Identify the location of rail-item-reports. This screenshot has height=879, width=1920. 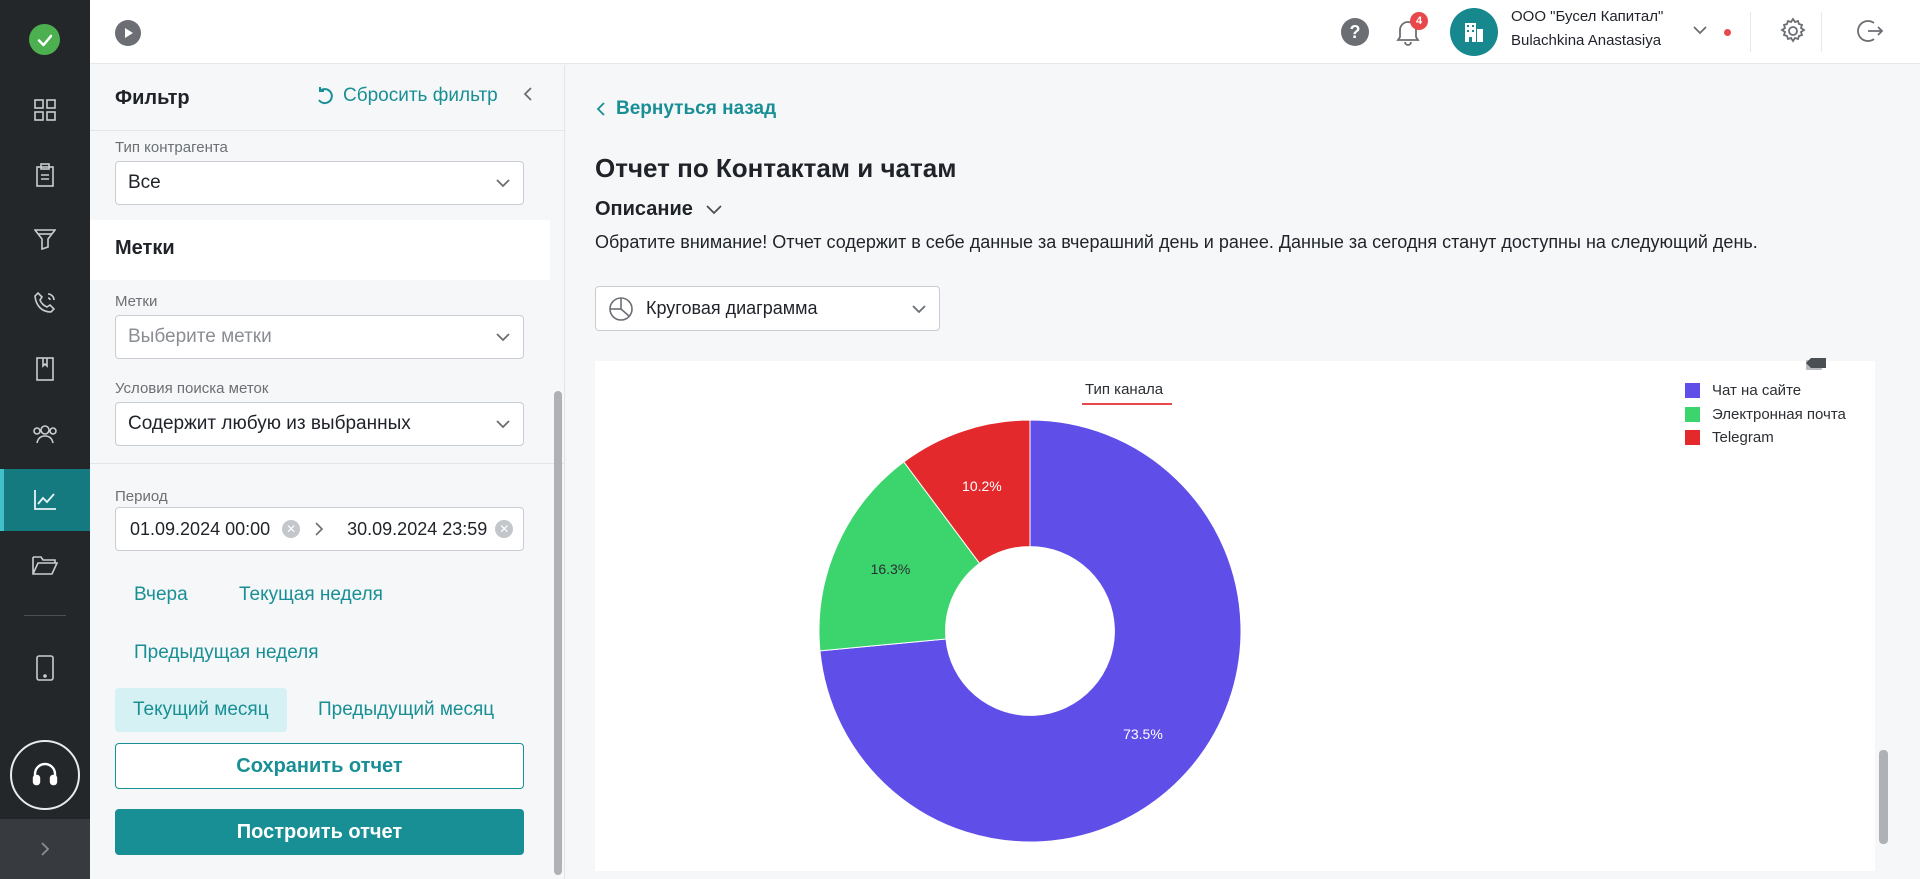
(45, 500).